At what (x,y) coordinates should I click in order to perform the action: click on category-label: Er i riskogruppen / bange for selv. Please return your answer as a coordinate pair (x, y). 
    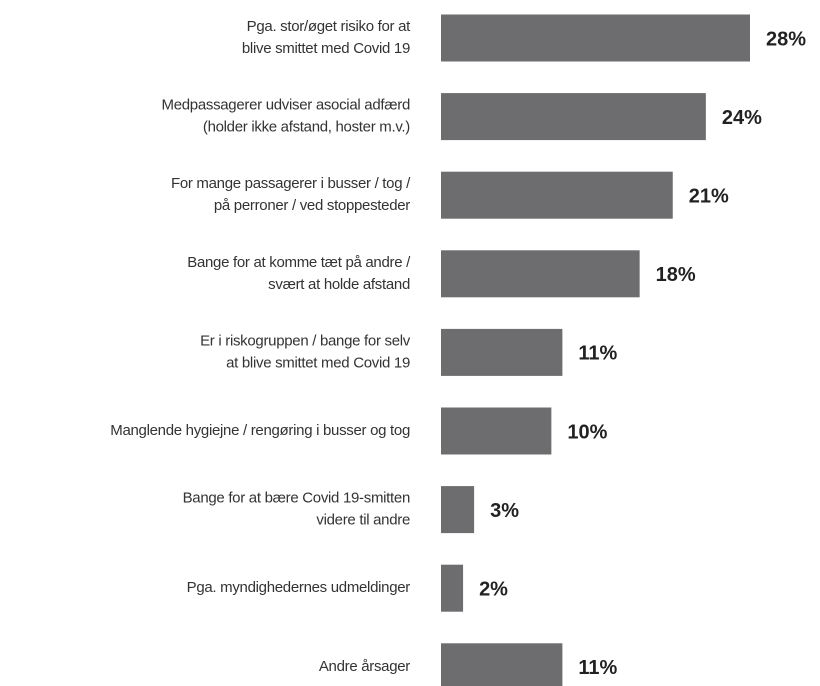
    Looking at the image, I should click on (305, 340).